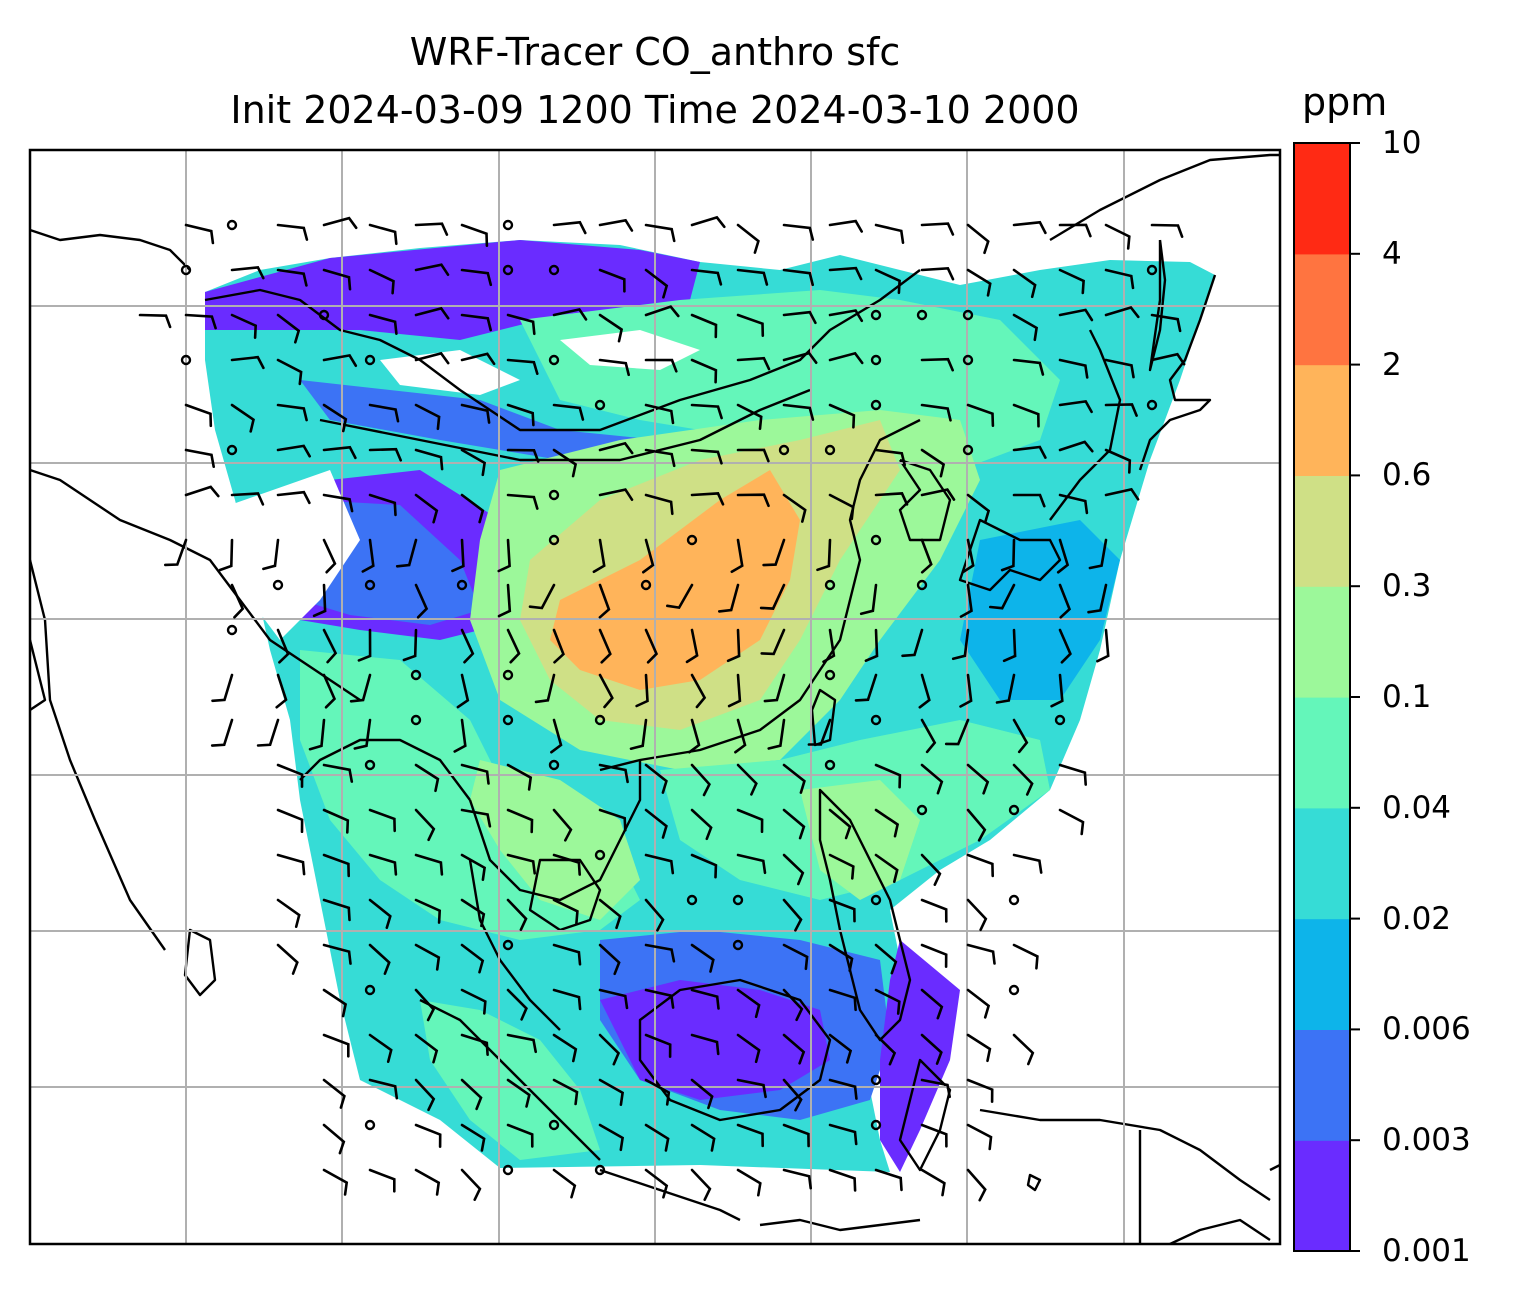 This screenshot has height=1306, width=1528. I want to click on coast-caspian, so click(110, 249).